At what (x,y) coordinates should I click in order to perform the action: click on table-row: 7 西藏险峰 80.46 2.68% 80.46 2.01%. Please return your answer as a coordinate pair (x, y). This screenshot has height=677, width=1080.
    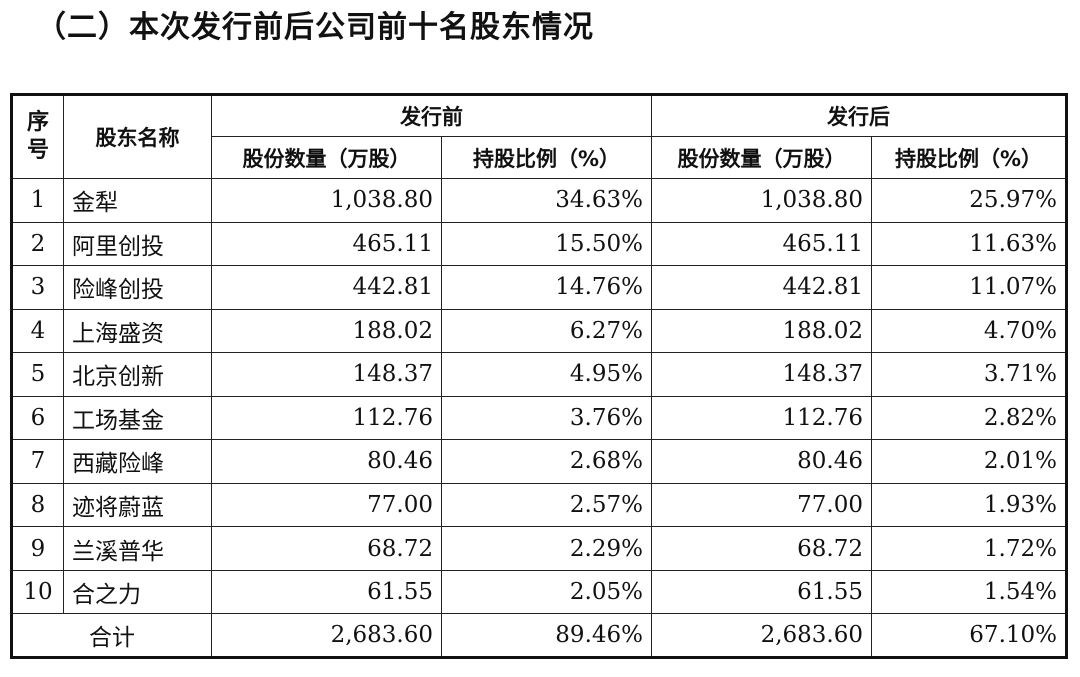
    Looking at the image, I should click on (539, 461).